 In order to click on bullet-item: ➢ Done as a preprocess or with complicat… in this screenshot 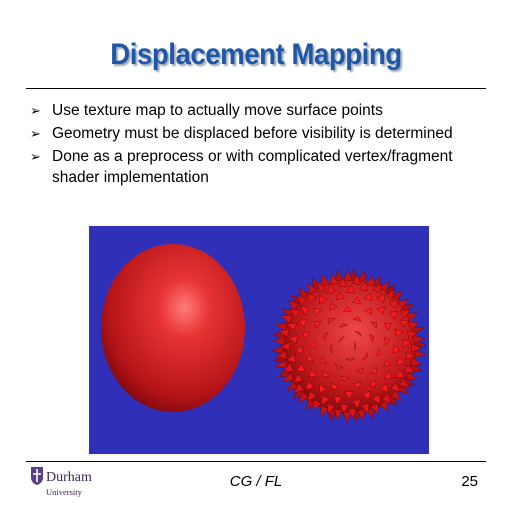, I will do `click(257, 167)`.